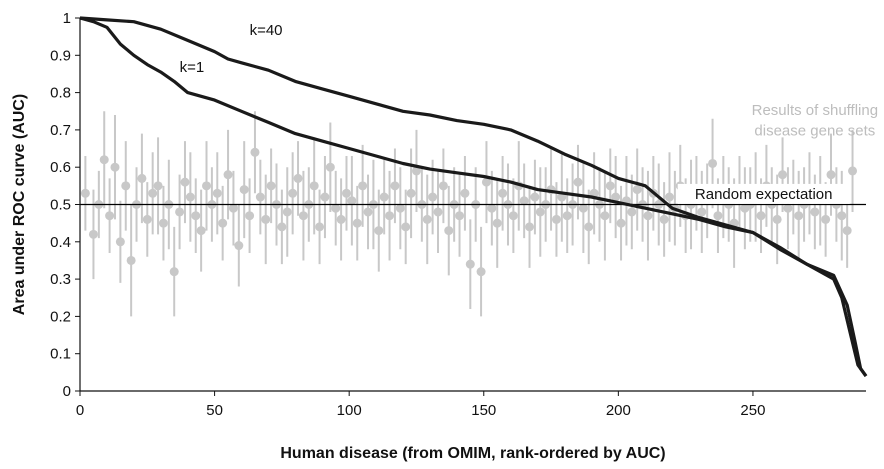 This screenshot has height=469, width=884. What do you see at coordinates (60, 279) in the screenshot?
I see `y-tick-label: 0.3` at bounding box center [60, 279].